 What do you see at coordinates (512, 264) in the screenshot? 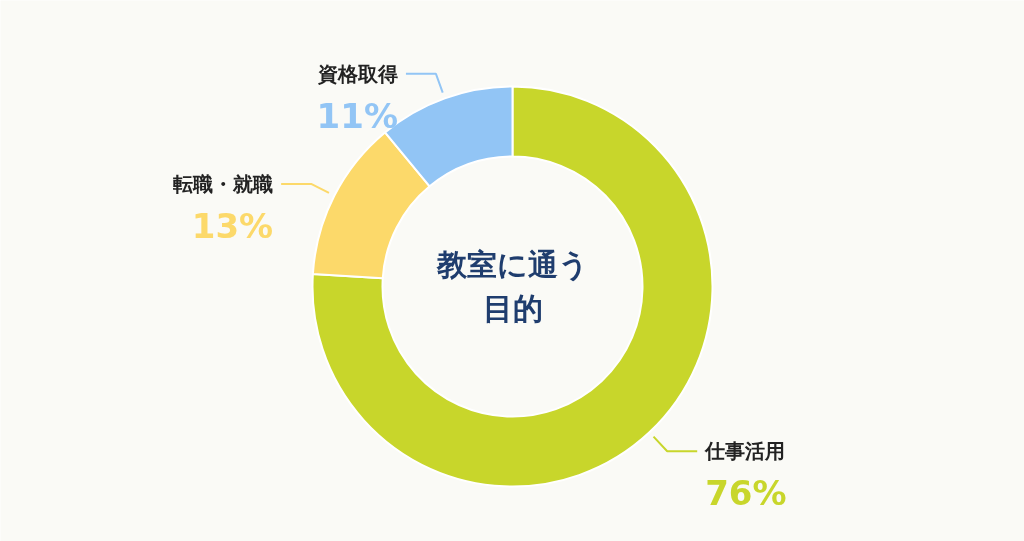
I see `text: 教室に通う` at bounding box center [512, 264].